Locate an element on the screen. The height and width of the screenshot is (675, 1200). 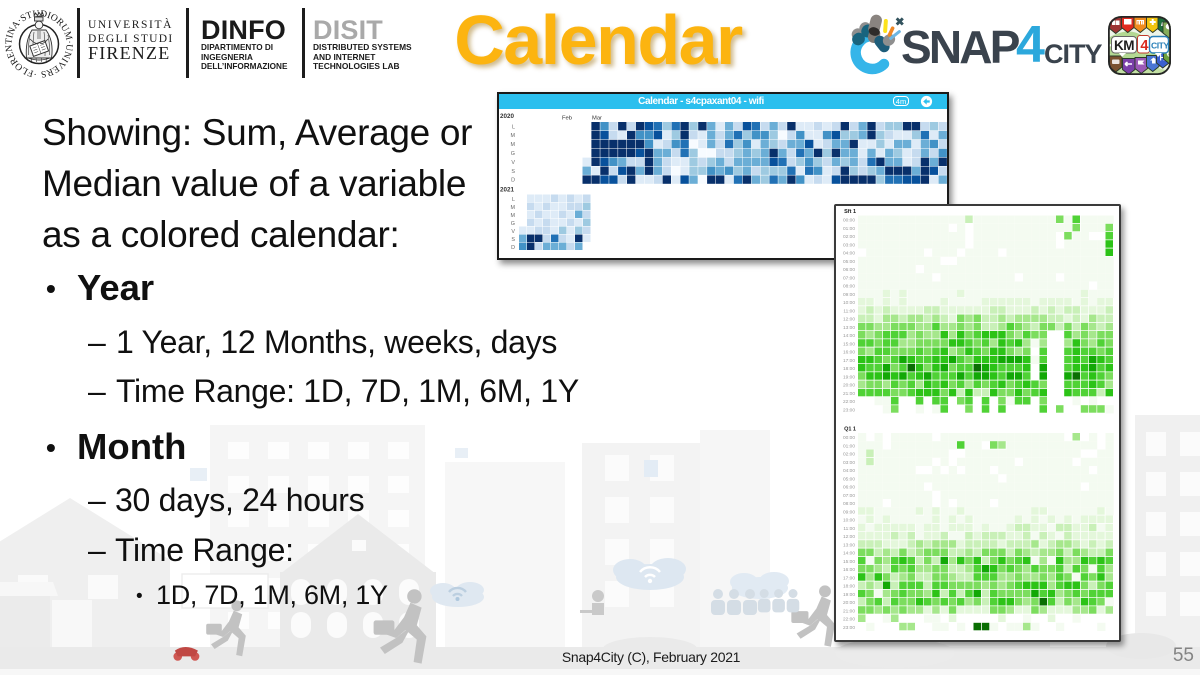
svg-text: KM is located at coordinates (1124, 45).